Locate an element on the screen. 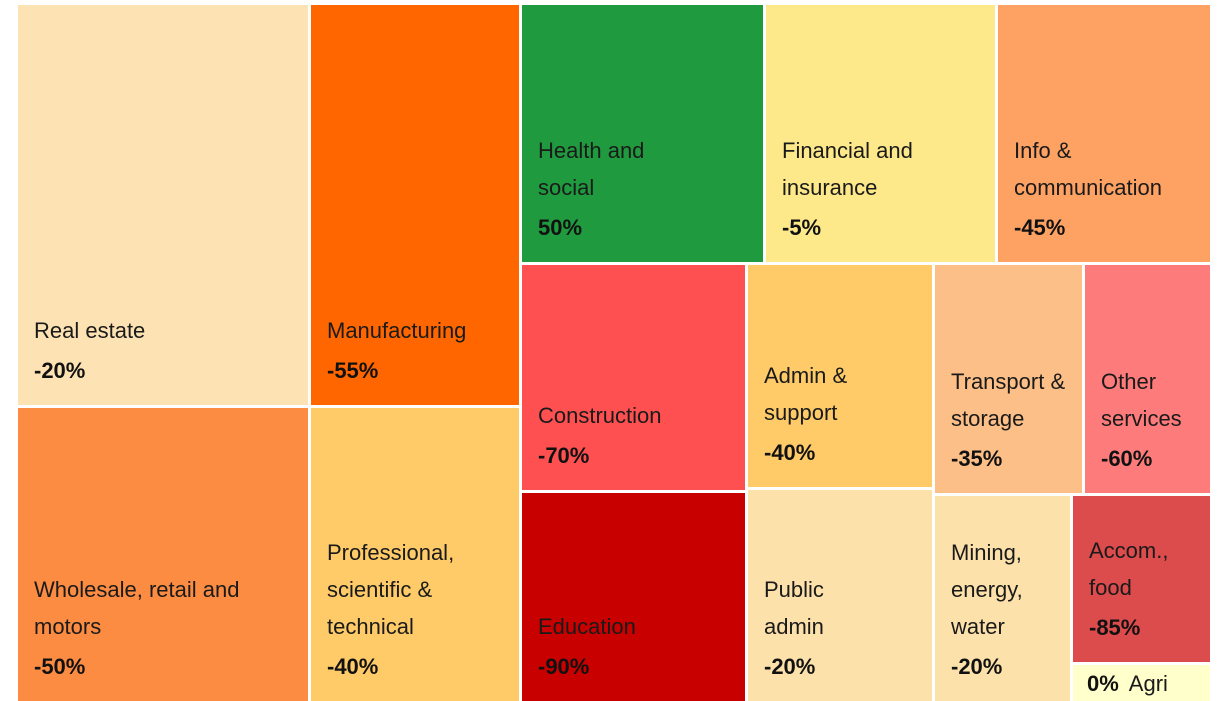 This screenshot has height=701, width=1225. tile: Manufacturing -55% is located at coordinates (415, 205).